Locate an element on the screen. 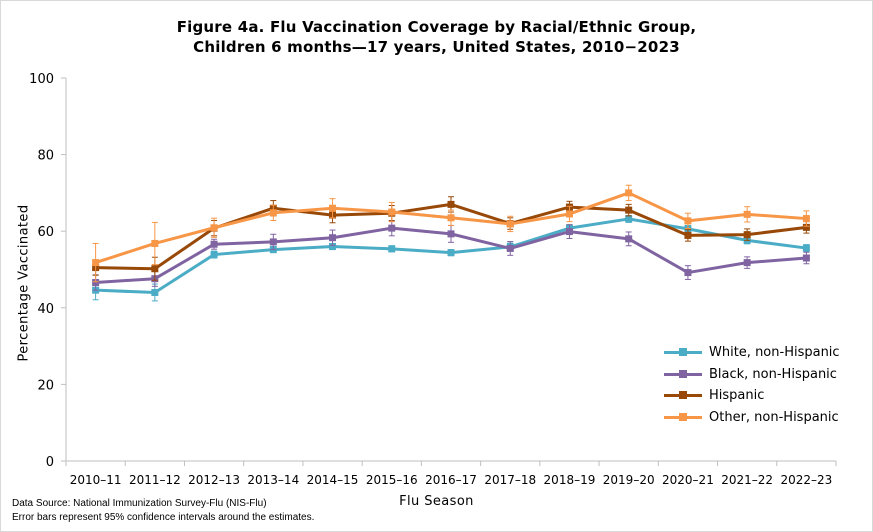  y-tick-label: 40 is located at coordinates (45, 309).